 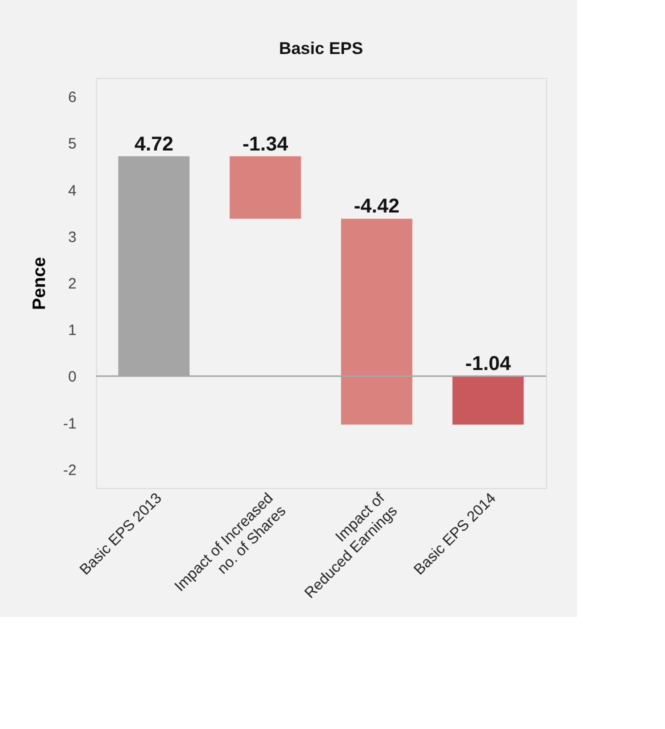 What do you see at coordinates (72, 97) in the screenshot?
I see `y-tick-label: 6` at bounding box center [72, 97].